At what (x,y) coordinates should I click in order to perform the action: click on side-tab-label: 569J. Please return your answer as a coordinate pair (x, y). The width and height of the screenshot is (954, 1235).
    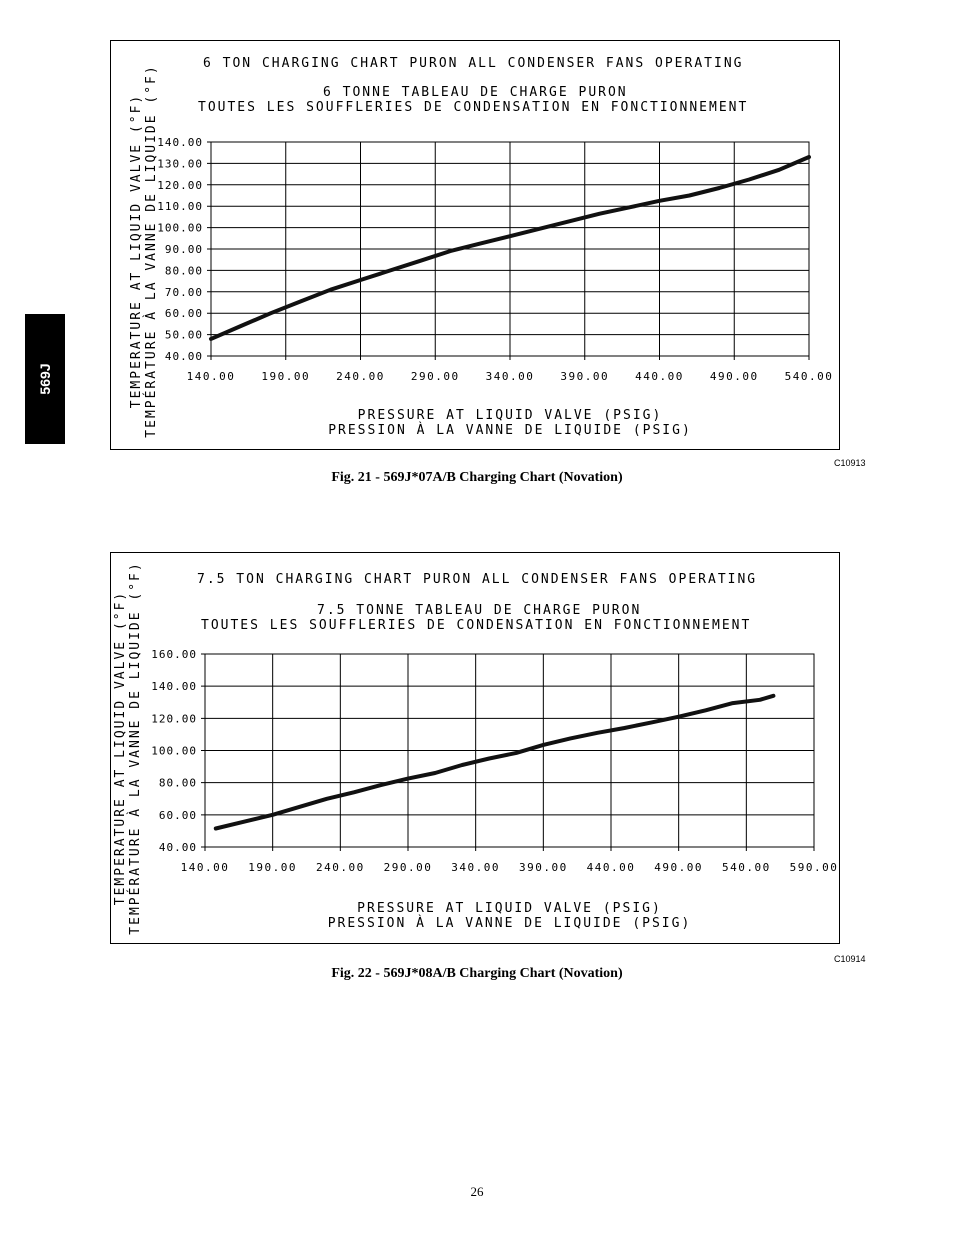
    Looking at the image, I should click on (45, 379).